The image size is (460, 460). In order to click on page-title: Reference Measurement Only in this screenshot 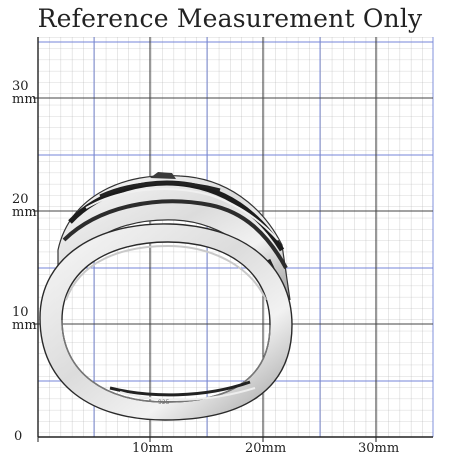, I will do `click(230, 18)`.